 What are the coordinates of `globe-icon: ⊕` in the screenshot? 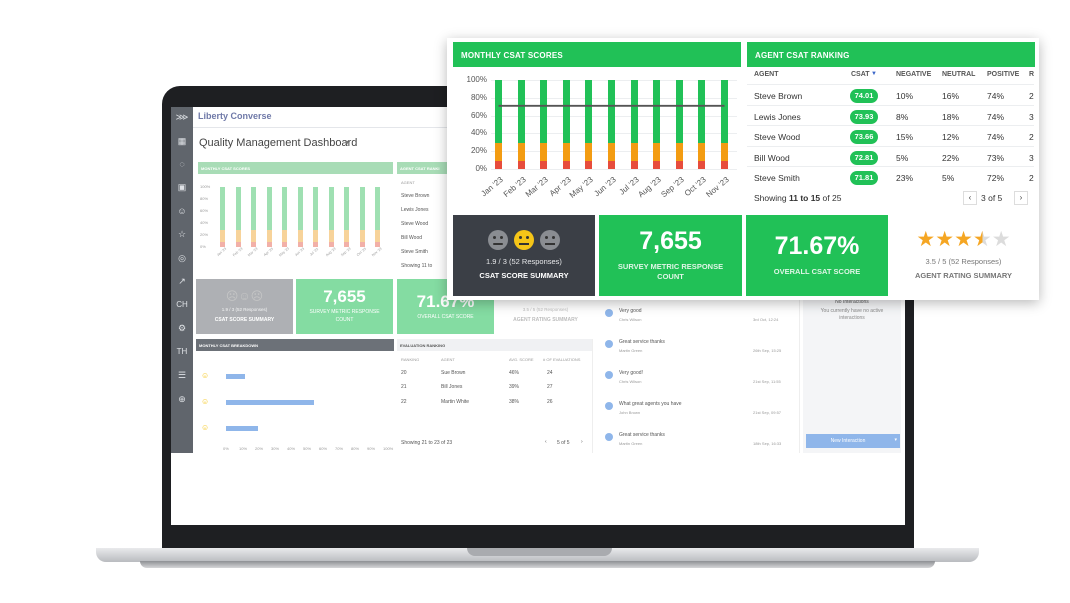 It's located at (182, 399).